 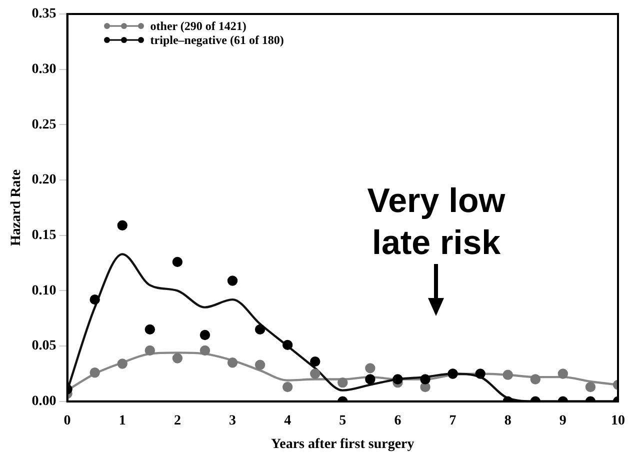 I want to click on x-axis-title: Years after first surgery, so click(x=342, y=444).